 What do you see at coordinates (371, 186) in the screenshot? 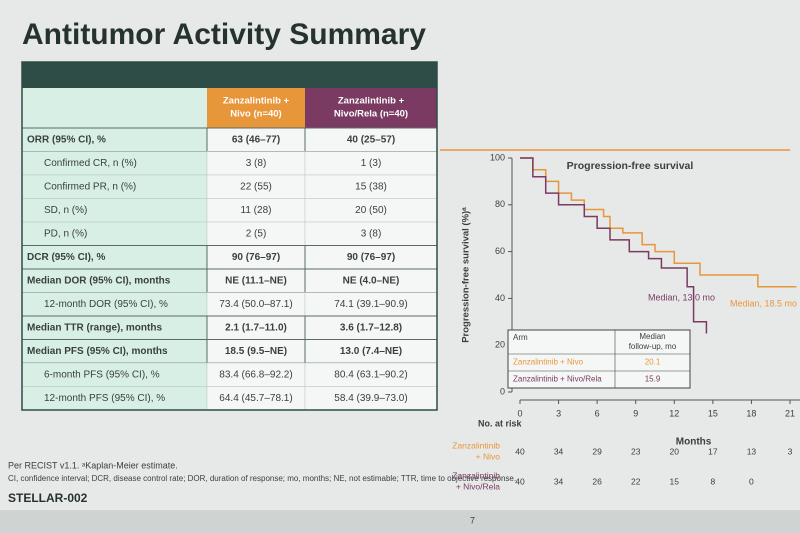
I see `table-value: 15 (38)` at bounding box center [371, 186].